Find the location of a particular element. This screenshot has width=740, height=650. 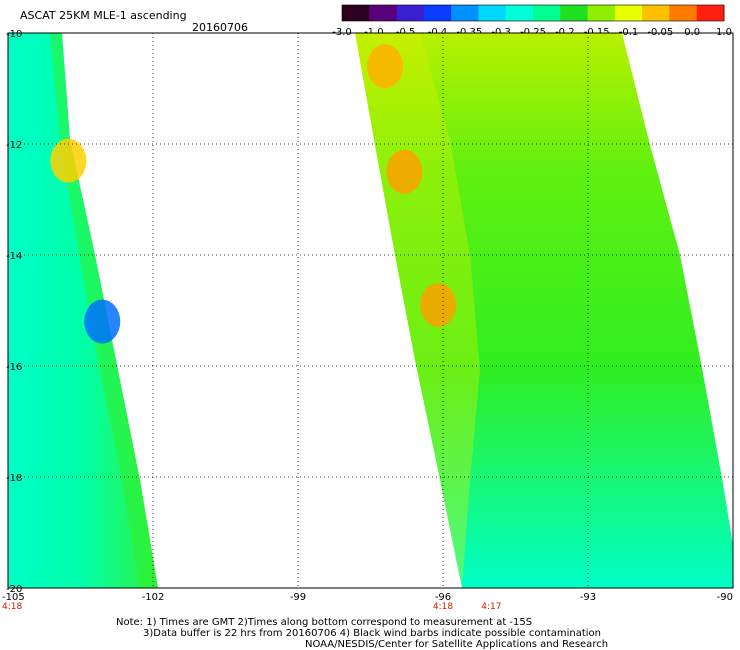

longitude-labels: -105 -102 -99 -96 -93 -90 is located at coordinates (367, 597).